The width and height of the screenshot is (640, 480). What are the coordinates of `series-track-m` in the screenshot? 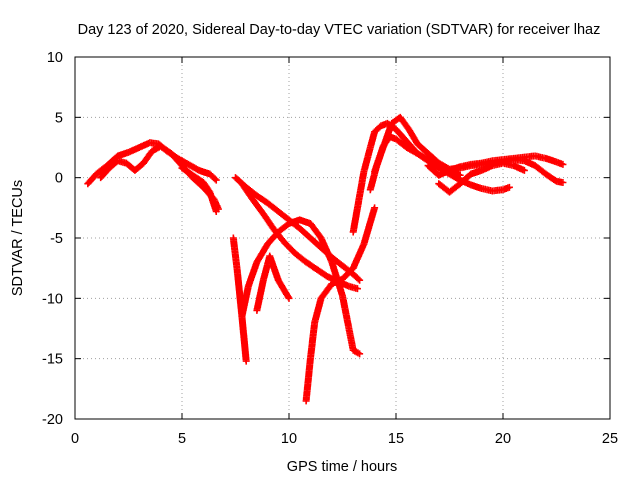 It's located at (495, 165).